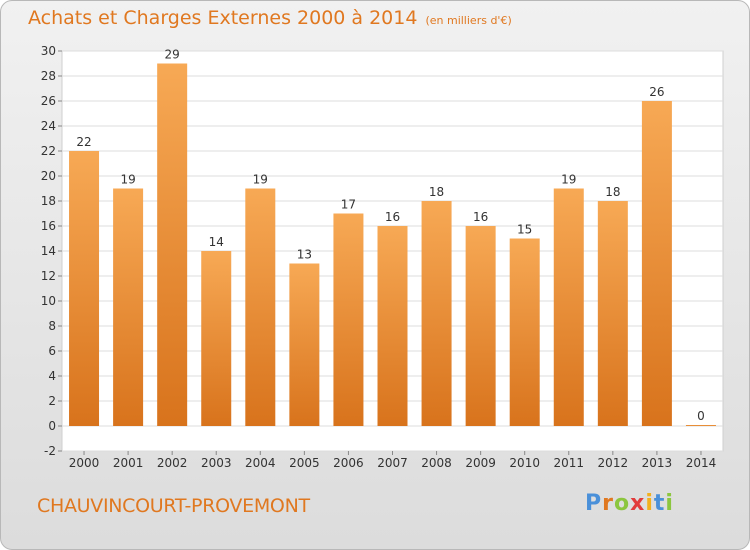 The height and width of the screenshot is (550, 750). I want to click on data-label: 14, so click(216, 242).